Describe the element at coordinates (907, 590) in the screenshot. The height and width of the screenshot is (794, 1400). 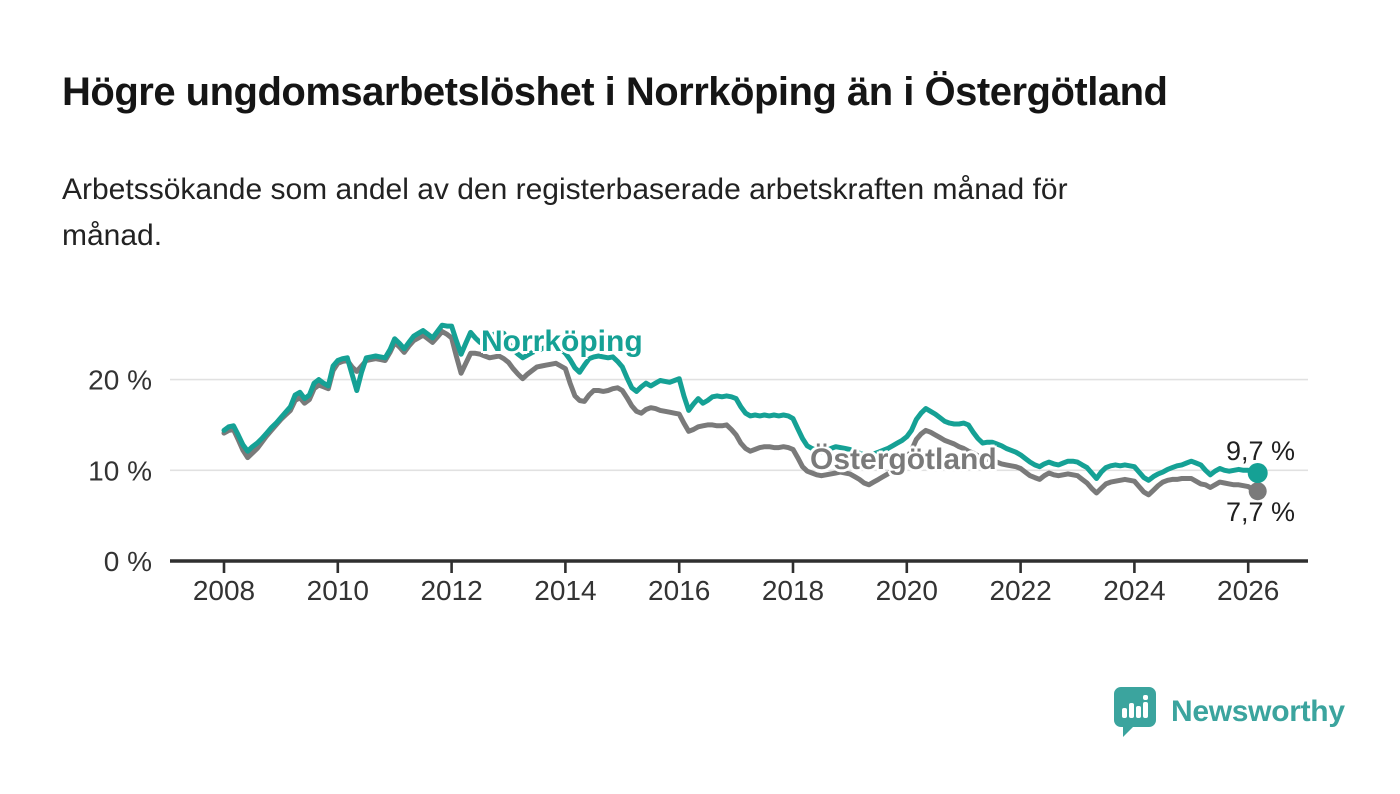
I see `x-axis-tick-label: 2020` at that location.